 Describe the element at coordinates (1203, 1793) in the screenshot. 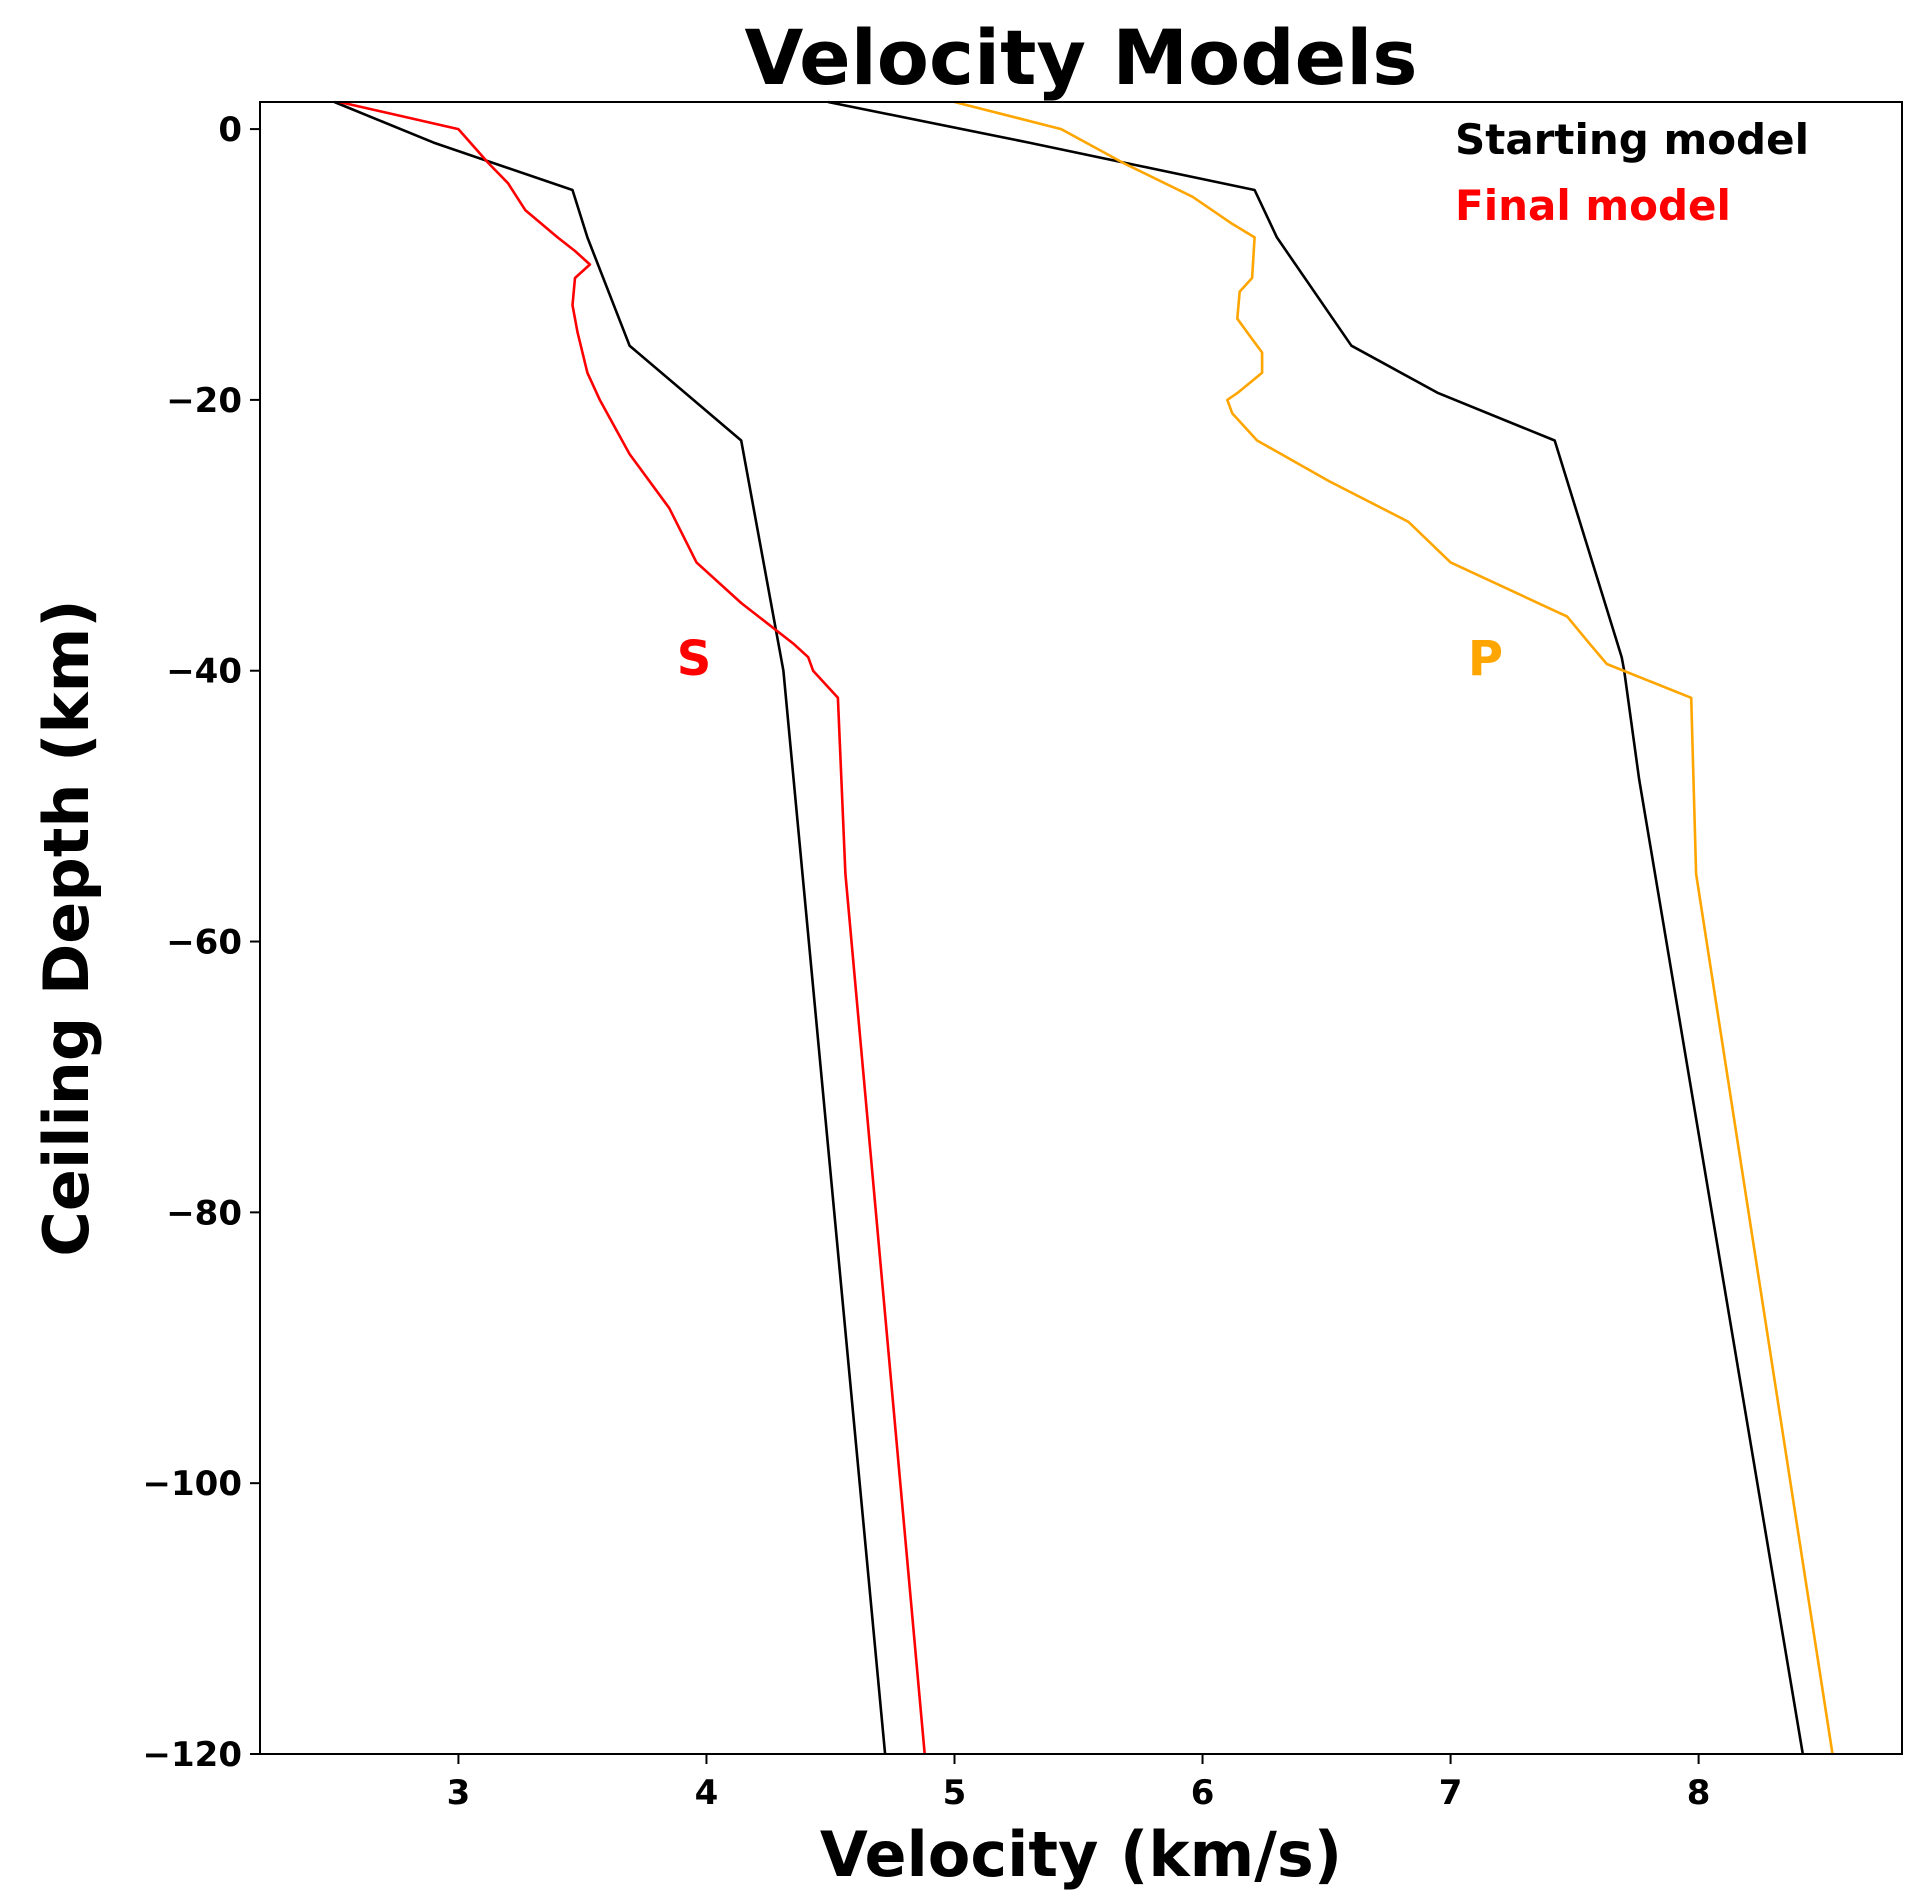

I see `x-tick-label: 6` at that location.